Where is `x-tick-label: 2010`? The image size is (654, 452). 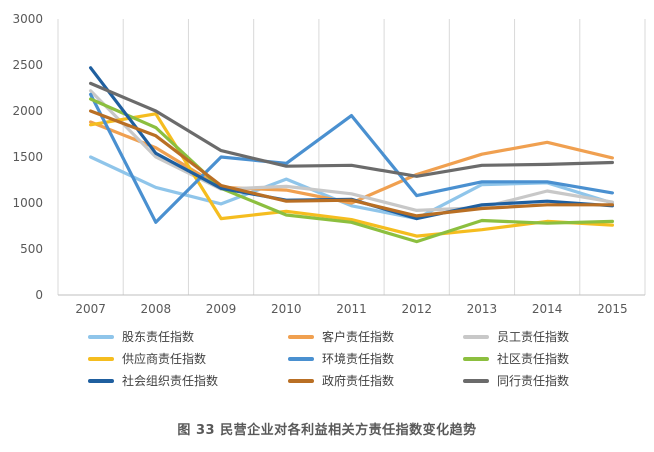 x-tick-label: 2010 is located at coordinates (286, 309).